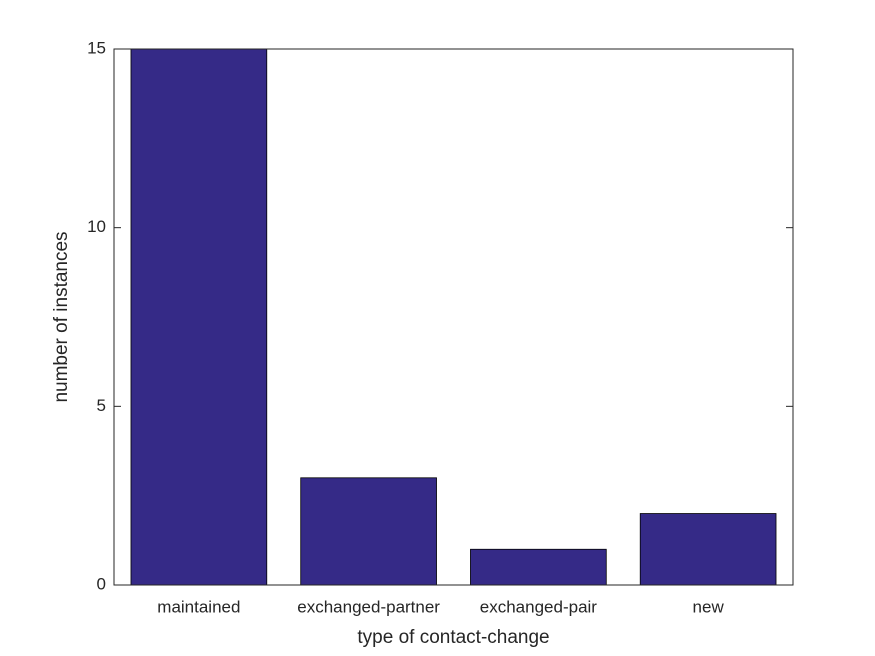  Describe the element at coordinates (709, 606) in the screenshot. I see `x-tick-label: new` at that location.